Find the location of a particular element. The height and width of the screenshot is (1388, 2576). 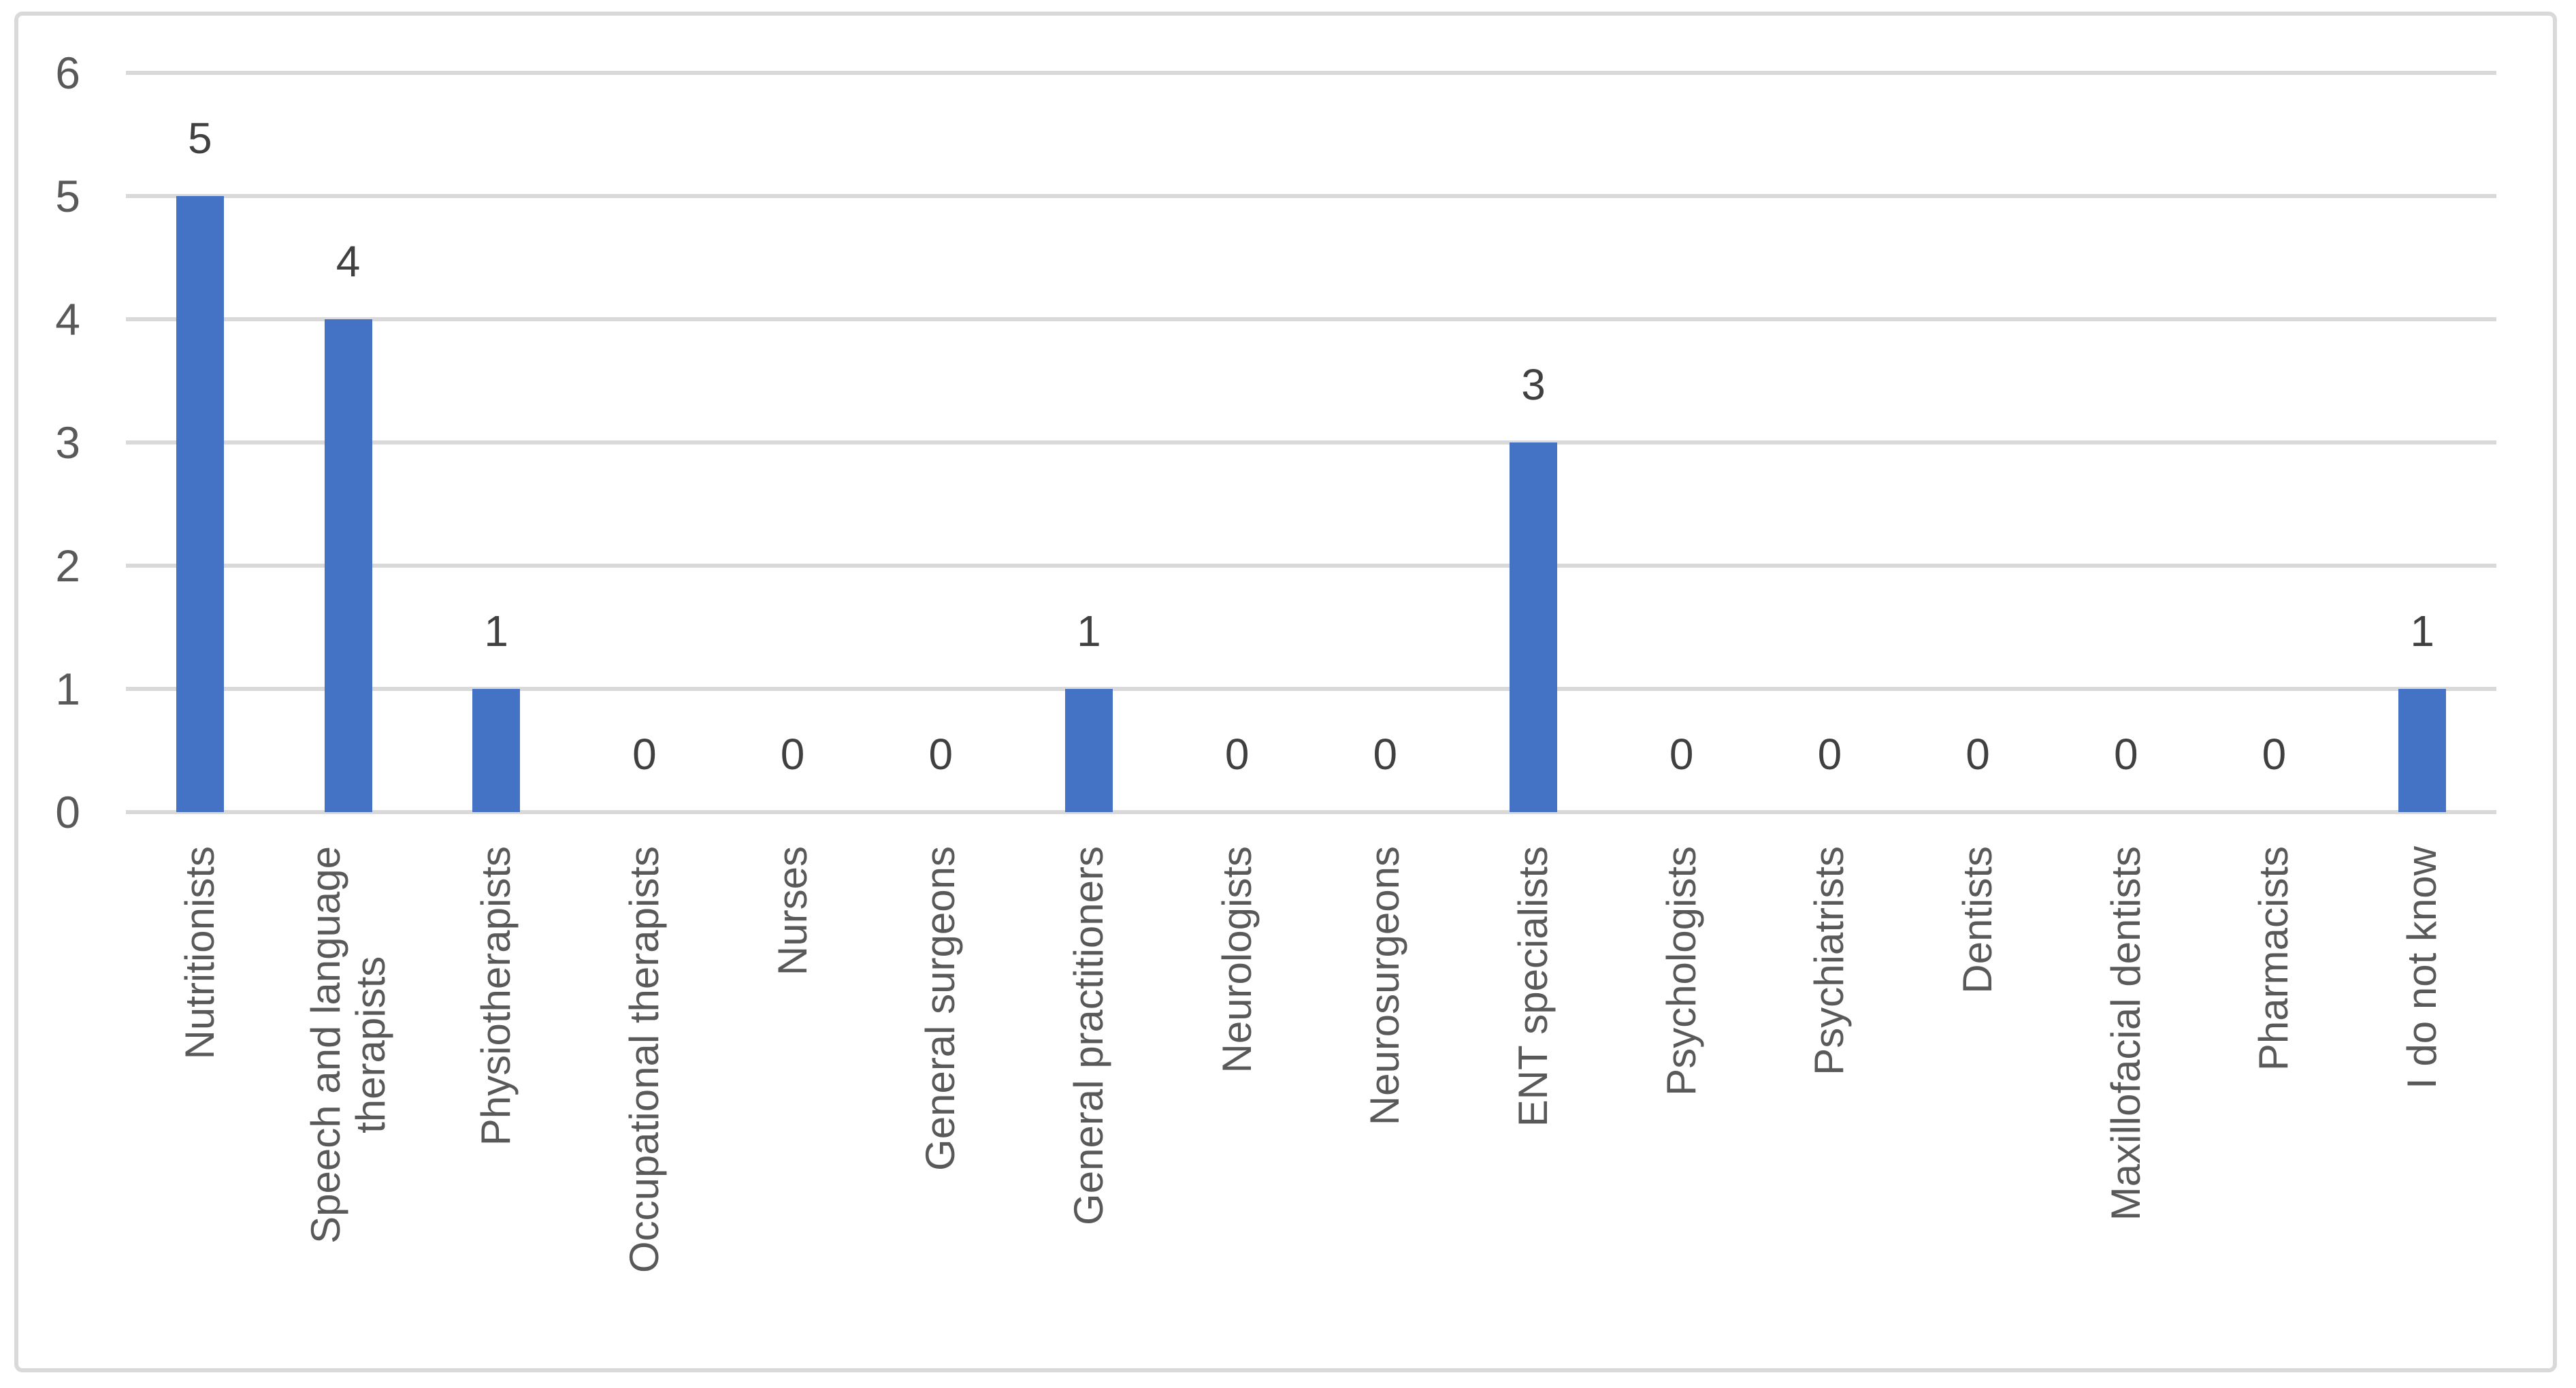

category-slot-general-practitioners: General practitioners is located at coordinates (1089, 1101).